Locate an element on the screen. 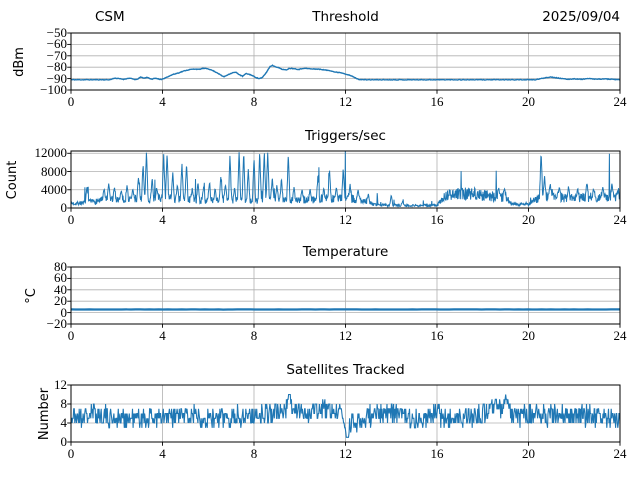  satellite-count-line is located at coordinates (345, 415).